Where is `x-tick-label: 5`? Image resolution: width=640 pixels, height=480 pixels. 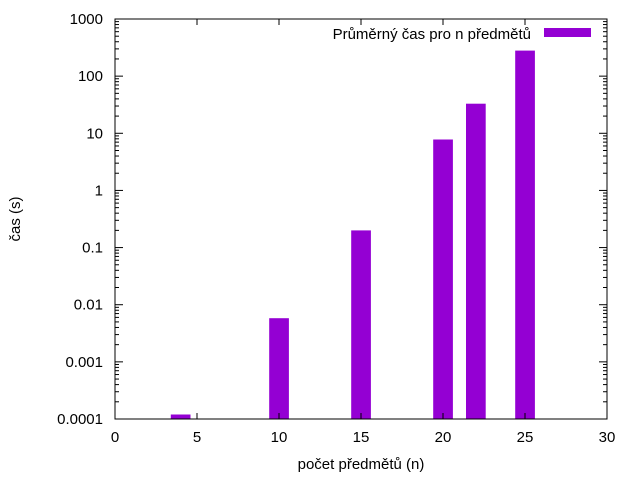 x-tick-label: 5 is located at coordinates (197, 437).